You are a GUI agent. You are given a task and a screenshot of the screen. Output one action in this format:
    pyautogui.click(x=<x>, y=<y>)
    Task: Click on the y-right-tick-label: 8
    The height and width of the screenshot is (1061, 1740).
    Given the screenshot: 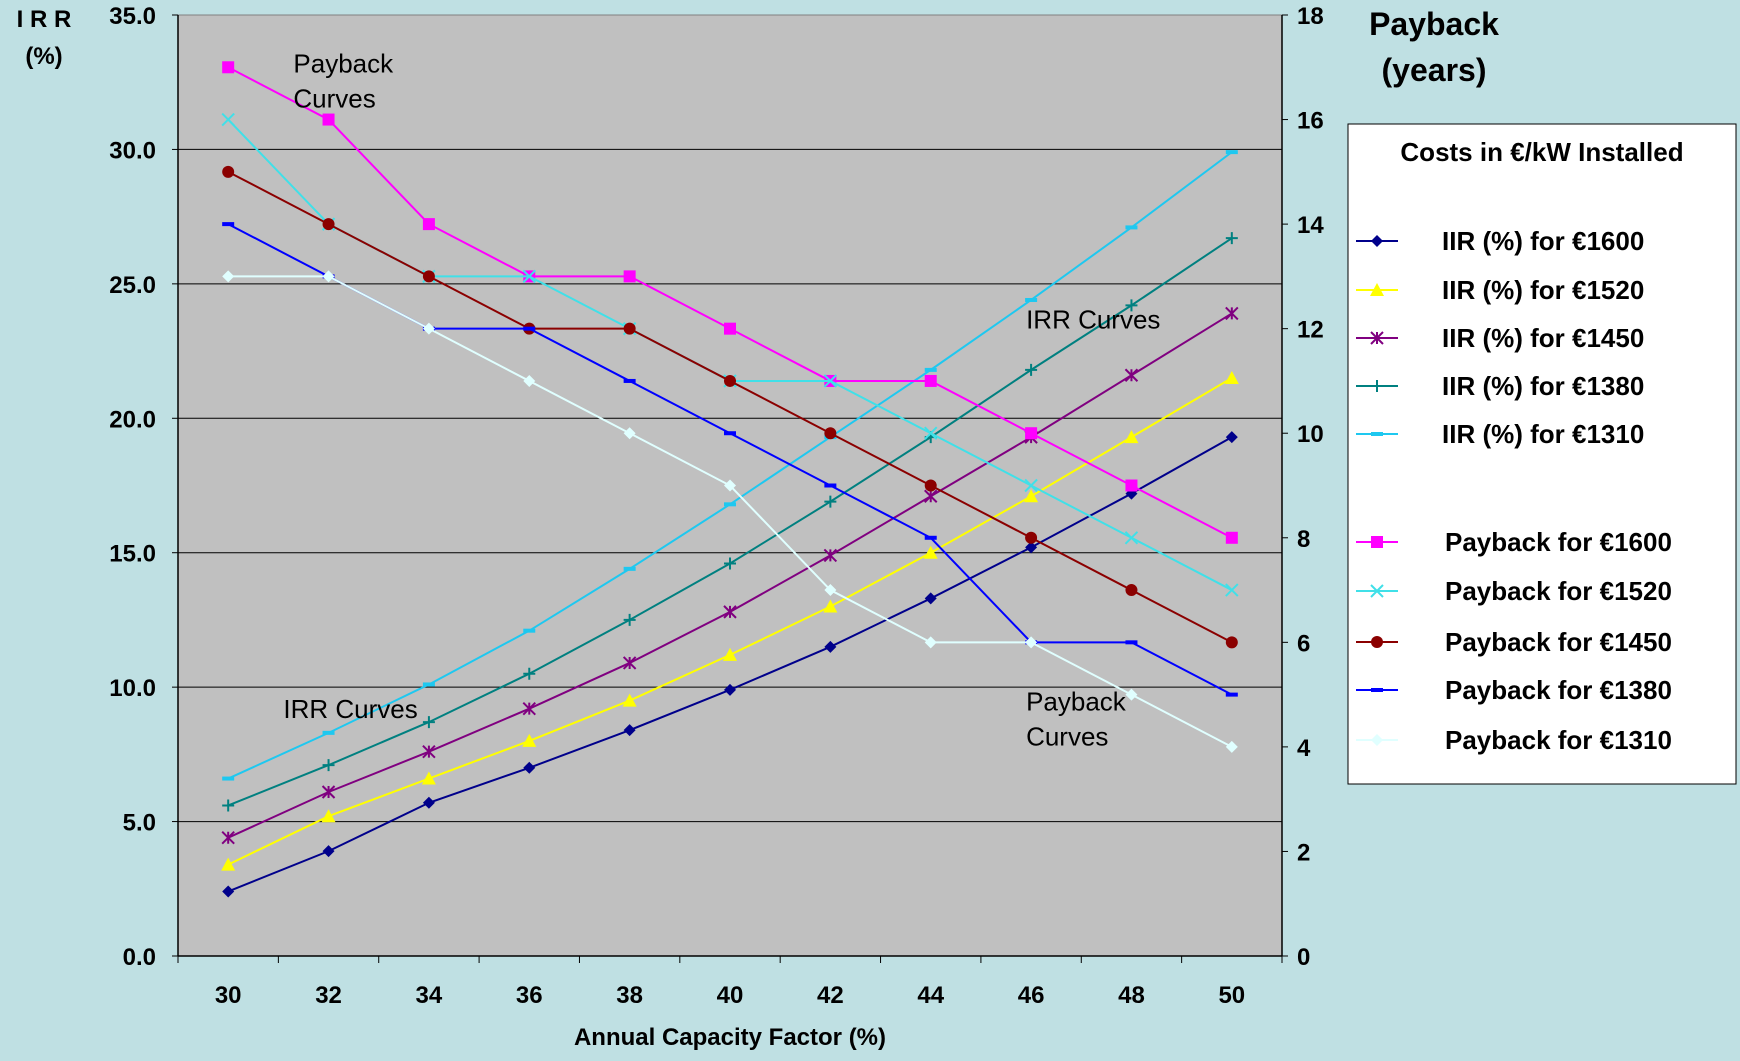 What is the action you would take?
    pyautogui.click(x=1303, y=539)
    